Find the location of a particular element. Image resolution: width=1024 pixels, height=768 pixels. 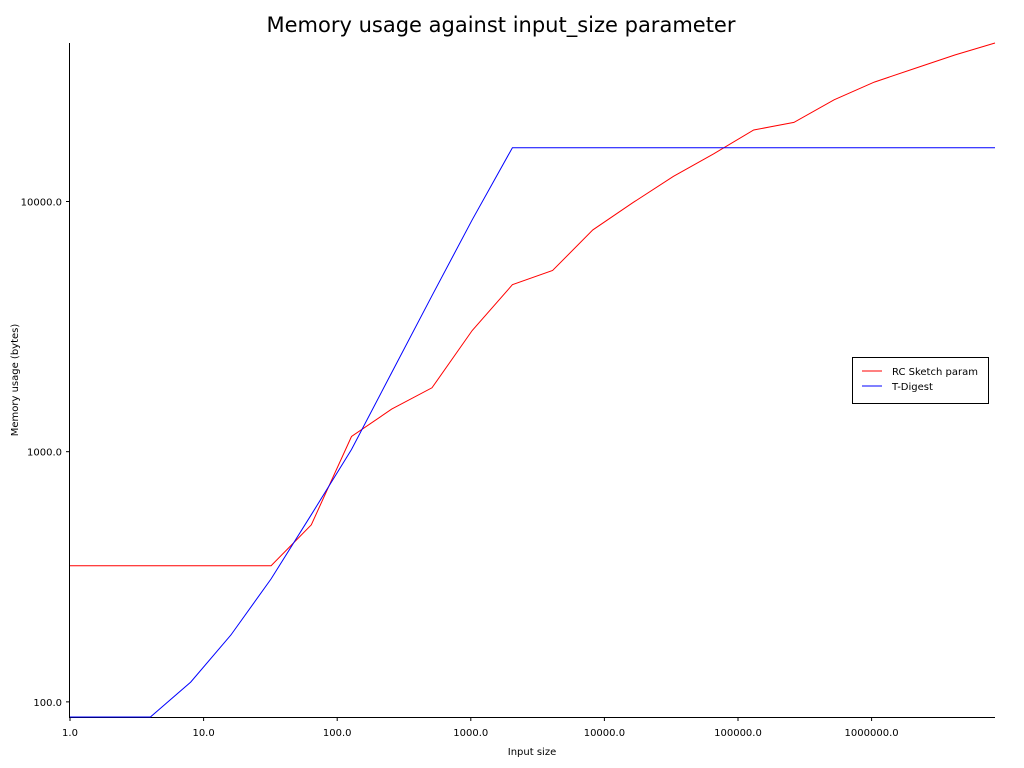

legend: RC Sketch param T-Digest is located at coordinates (920, 380).